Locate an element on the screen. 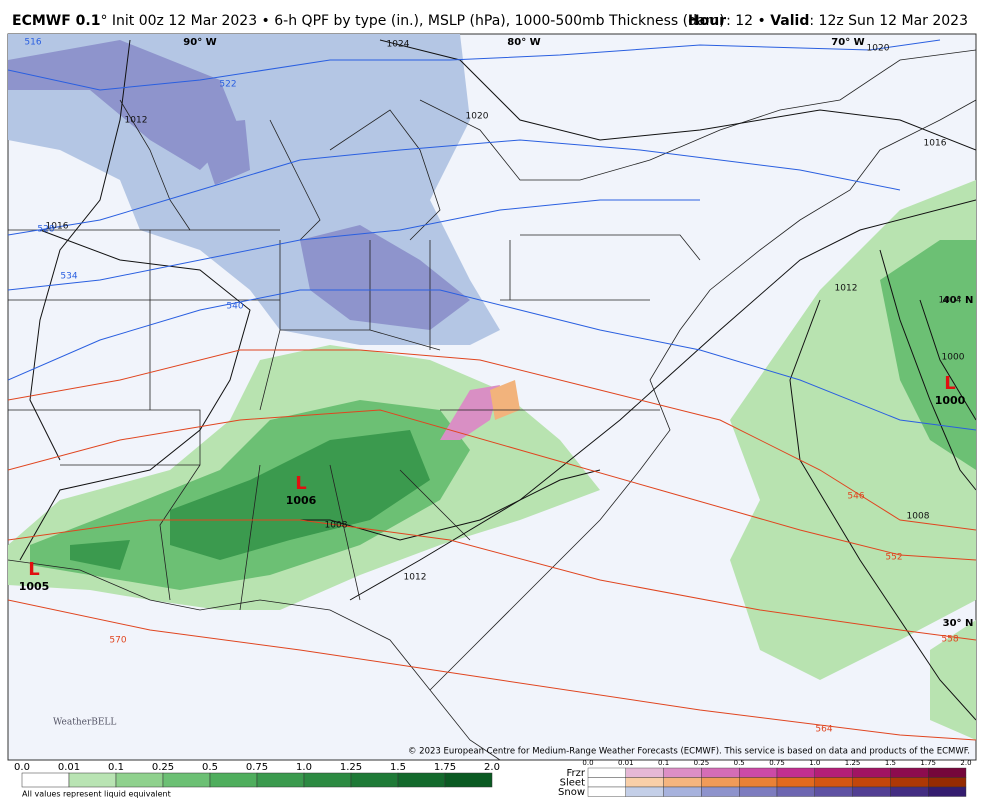 The height and width of the screenshot is (808, 984). ptype-tick-label: 1.0 is located at coordinates (814, 763).